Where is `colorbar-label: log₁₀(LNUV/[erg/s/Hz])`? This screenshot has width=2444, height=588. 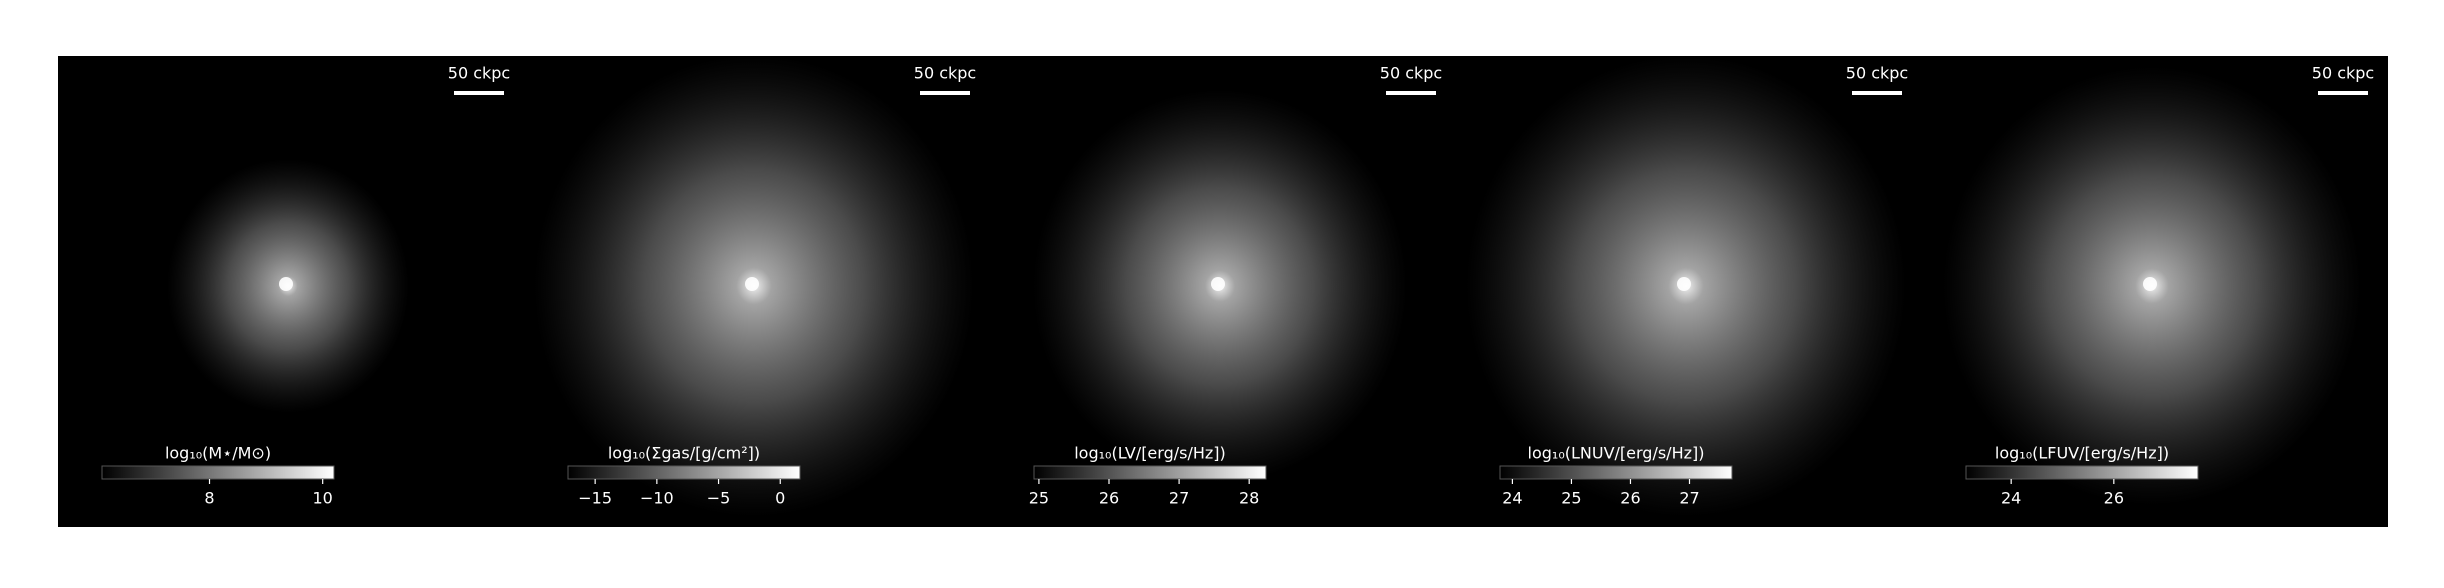 colorbar-label: log₁₀(LNUV/[erg/s/Hz]) is located at coordinates (1616, 453).